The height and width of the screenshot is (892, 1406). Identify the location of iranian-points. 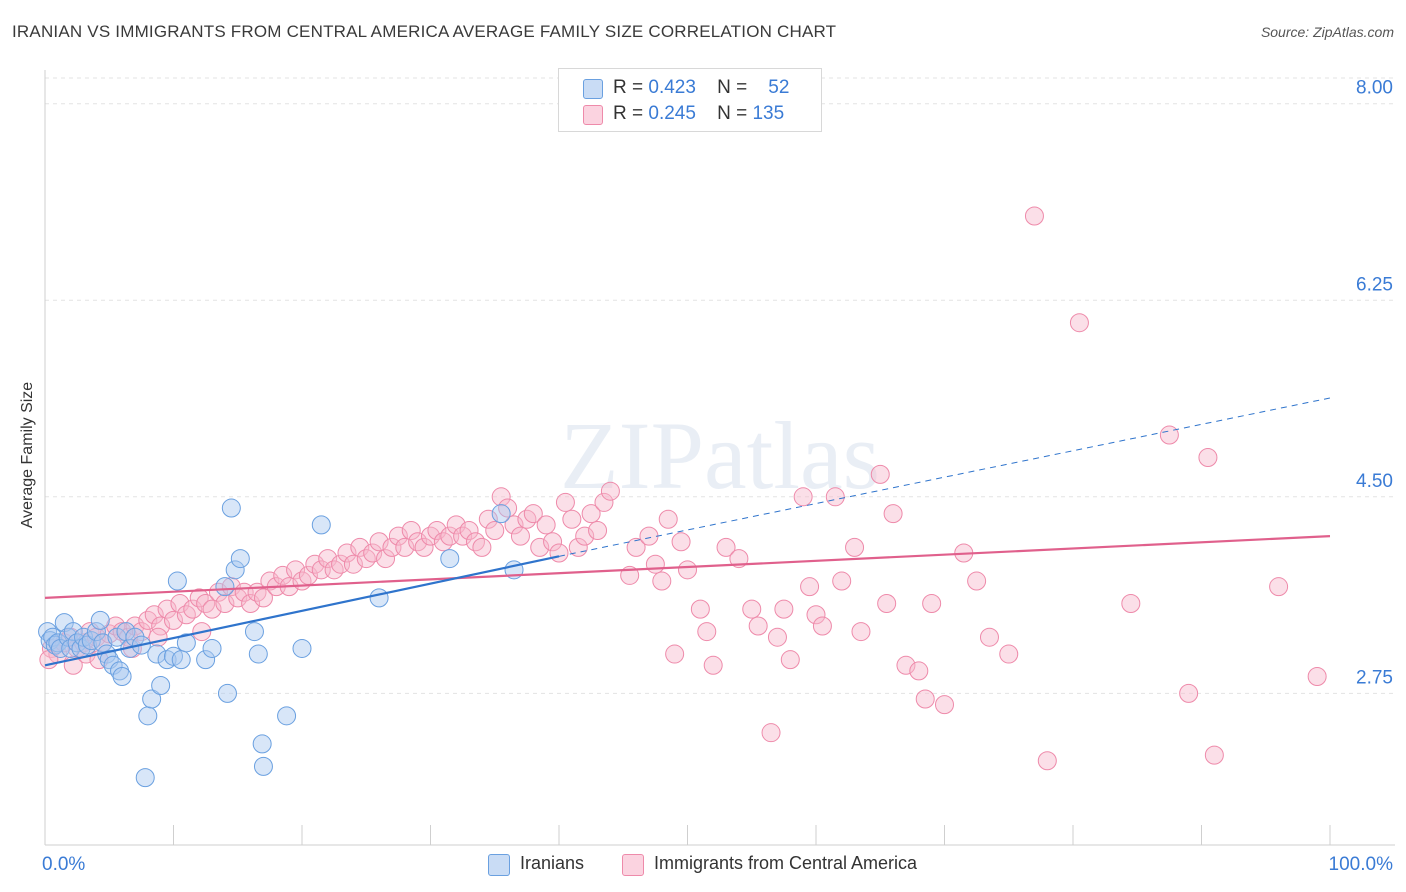
(281, 643).